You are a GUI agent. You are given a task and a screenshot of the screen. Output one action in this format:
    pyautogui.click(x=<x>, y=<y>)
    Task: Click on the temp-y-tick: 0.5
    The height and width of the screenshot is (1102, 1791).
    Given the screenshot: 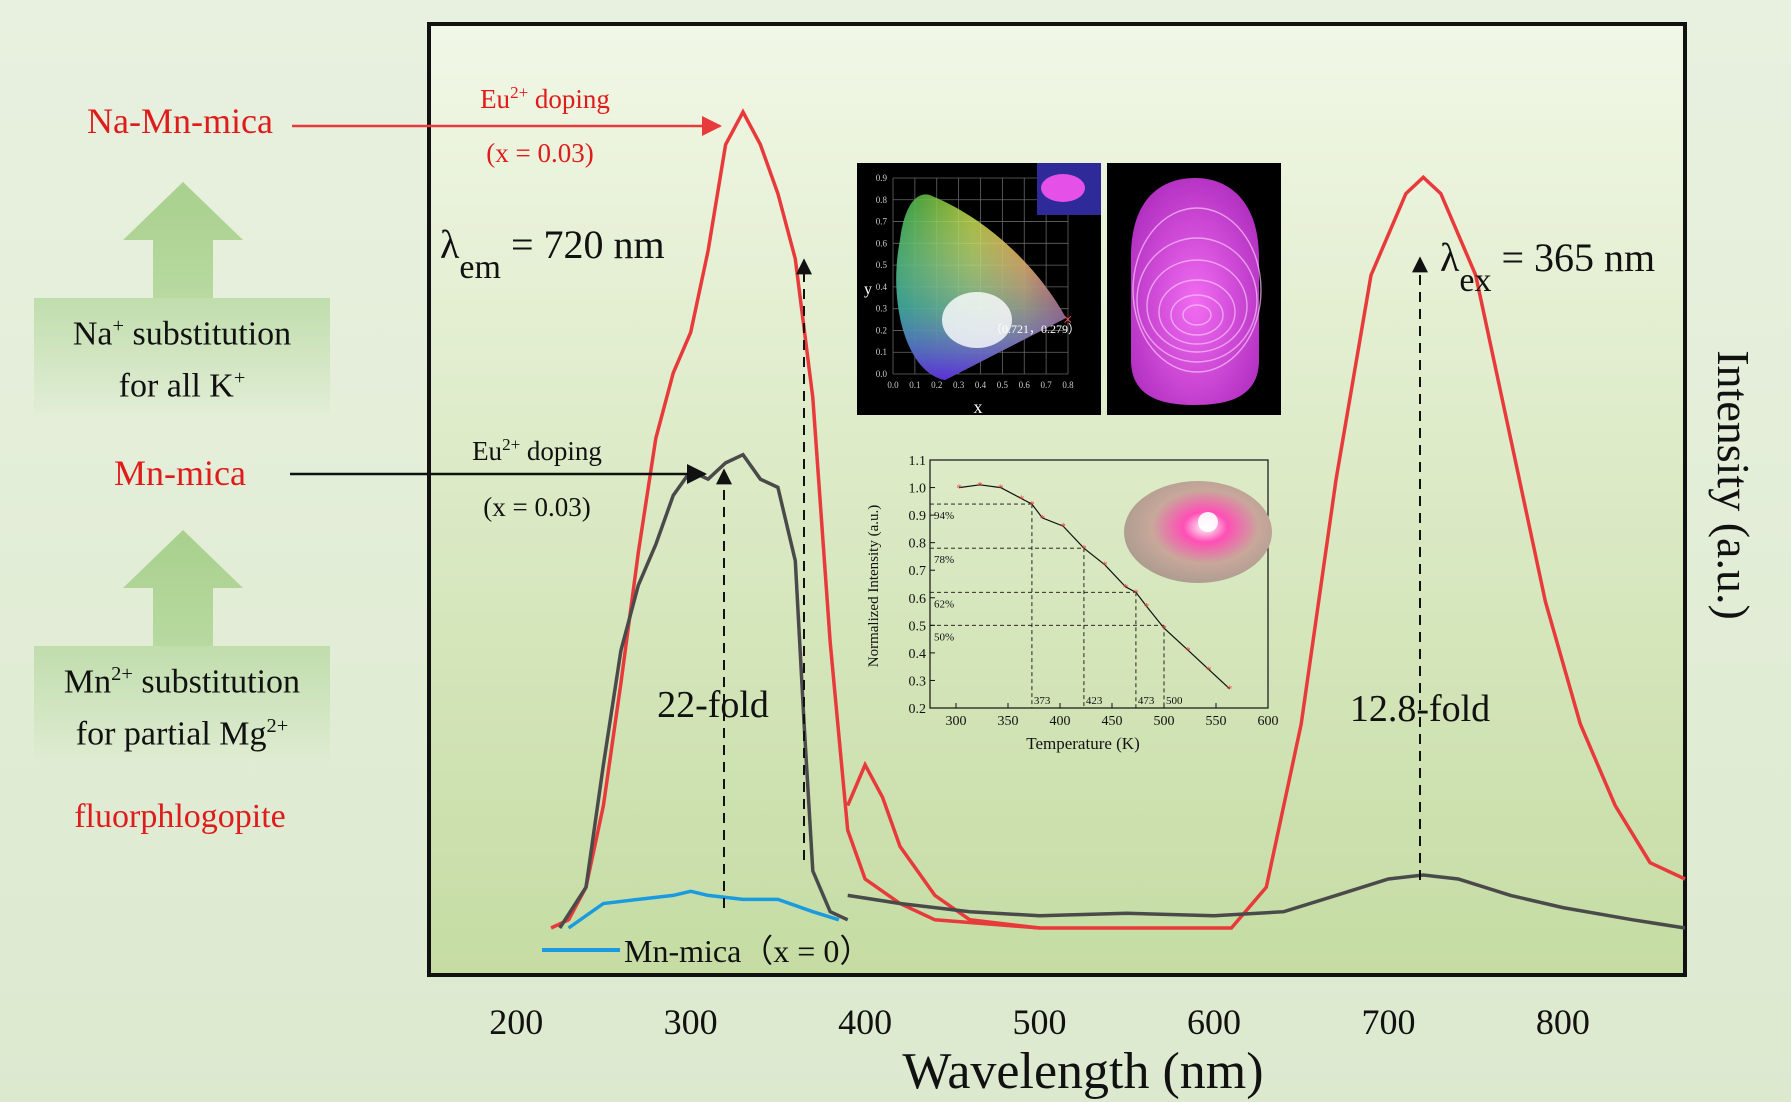 What is the action you would take?
    pyautogui.click(x=918, y=626)
    